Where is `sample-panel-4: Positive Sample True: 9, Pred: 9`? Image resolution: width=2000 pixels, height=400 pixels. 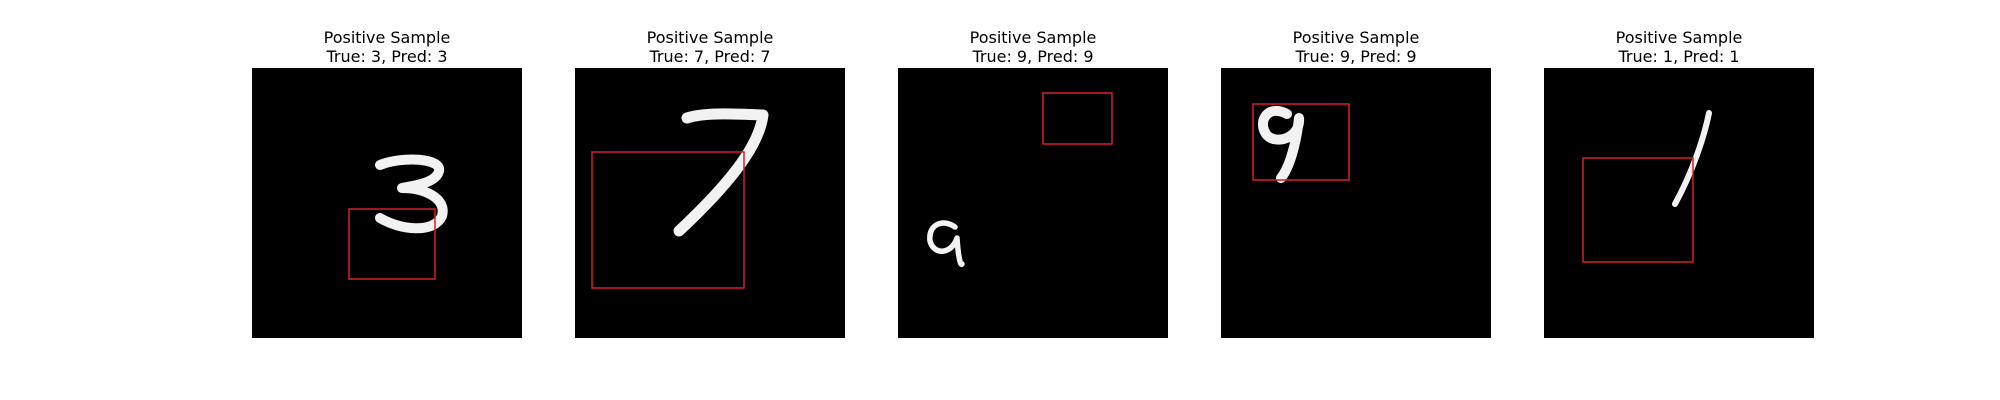 sample-panel-4: Positive Sample True: 9, Pred: 9 is located at coordinates (1356, 170).